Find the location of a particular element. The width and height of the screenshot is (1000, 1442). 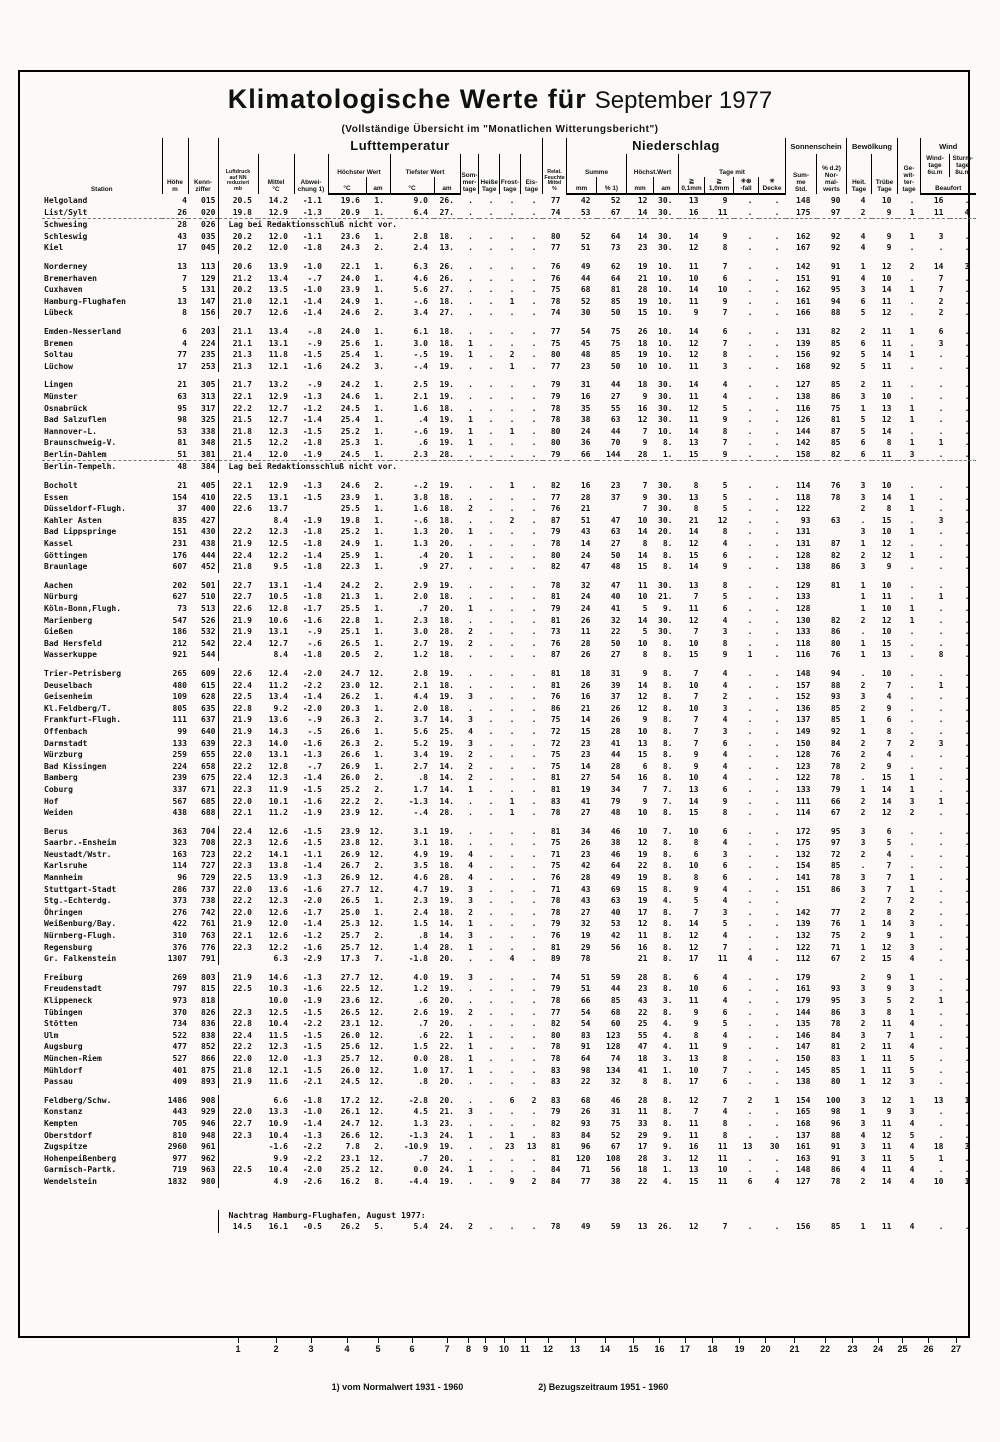

cell: 13.1 is located at coordinates (278, 343).